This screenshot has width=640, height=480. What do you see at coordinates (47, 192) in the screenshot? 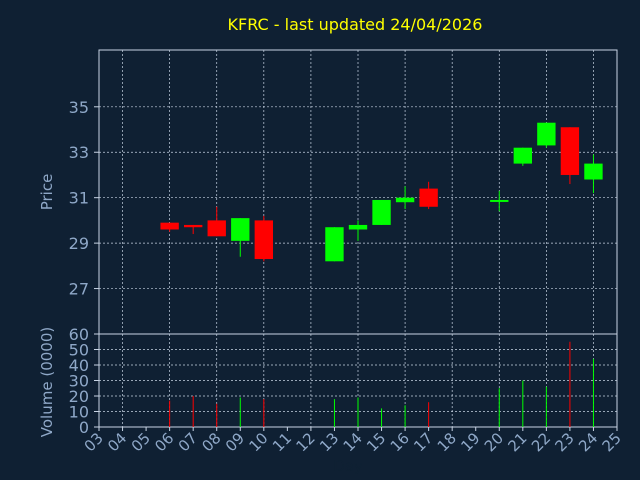
I see `price-axis-label: Price` at bounding box center [47, 192].